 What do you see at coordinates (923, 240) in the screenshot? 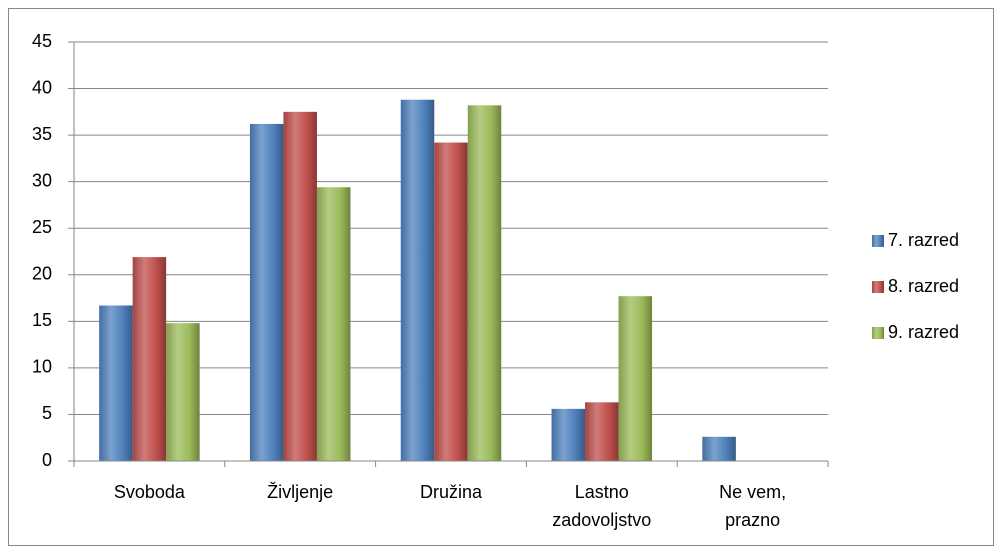
I see `legend-label: 7. razred` at bounding box center [923, 240].